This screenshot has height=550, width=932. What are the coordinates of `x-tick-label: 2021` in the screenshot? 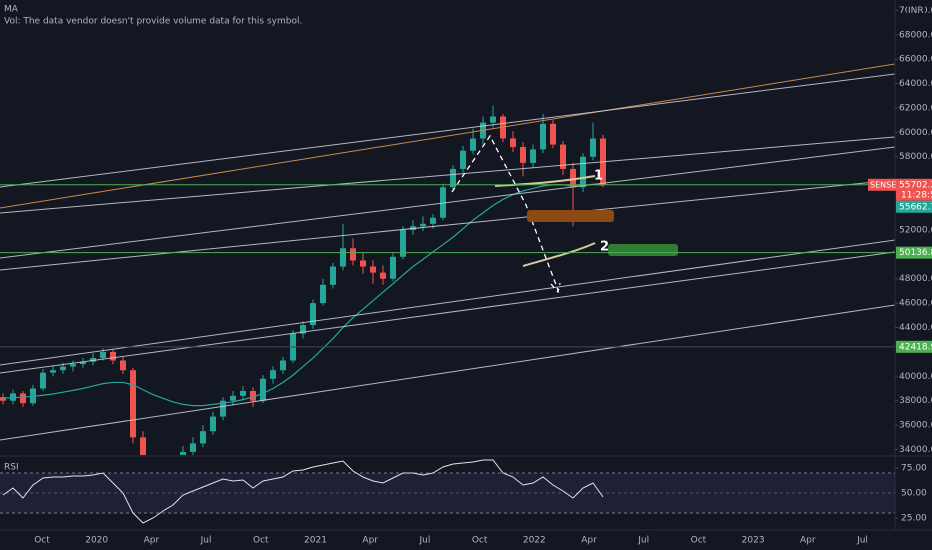 It's located at (315, 541).